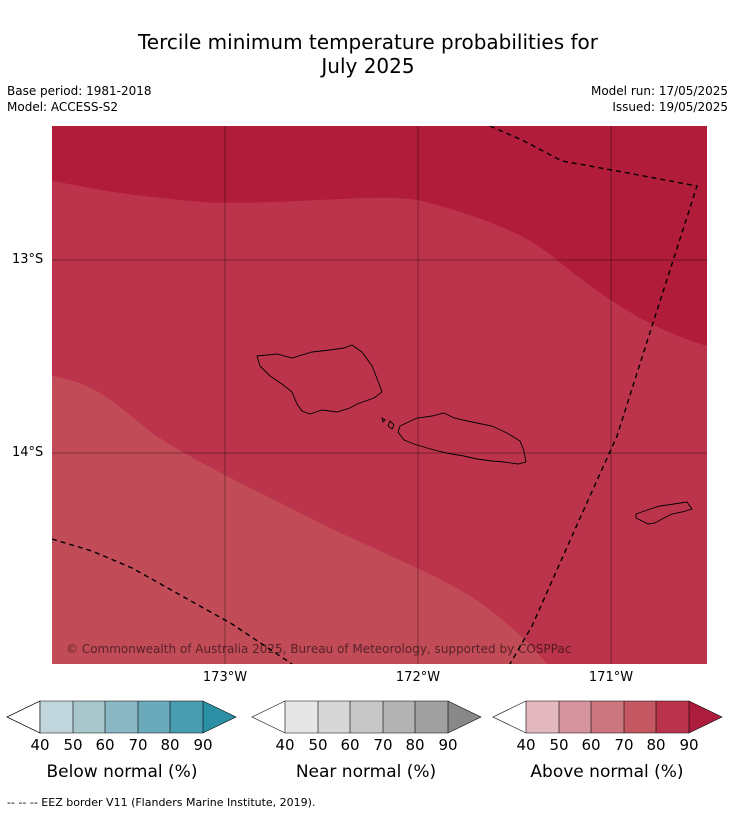 The width and height of the screenshot is (736, 816). Describe the element at coordinates (383, 419) in the screenshot. I see `island-apolima` at that location.